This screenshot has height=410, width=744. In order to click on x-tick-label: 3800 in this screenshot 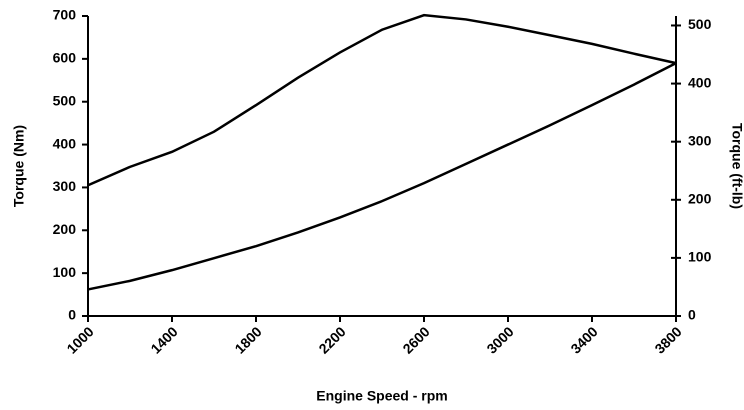, I will do `click(667, 339)`.